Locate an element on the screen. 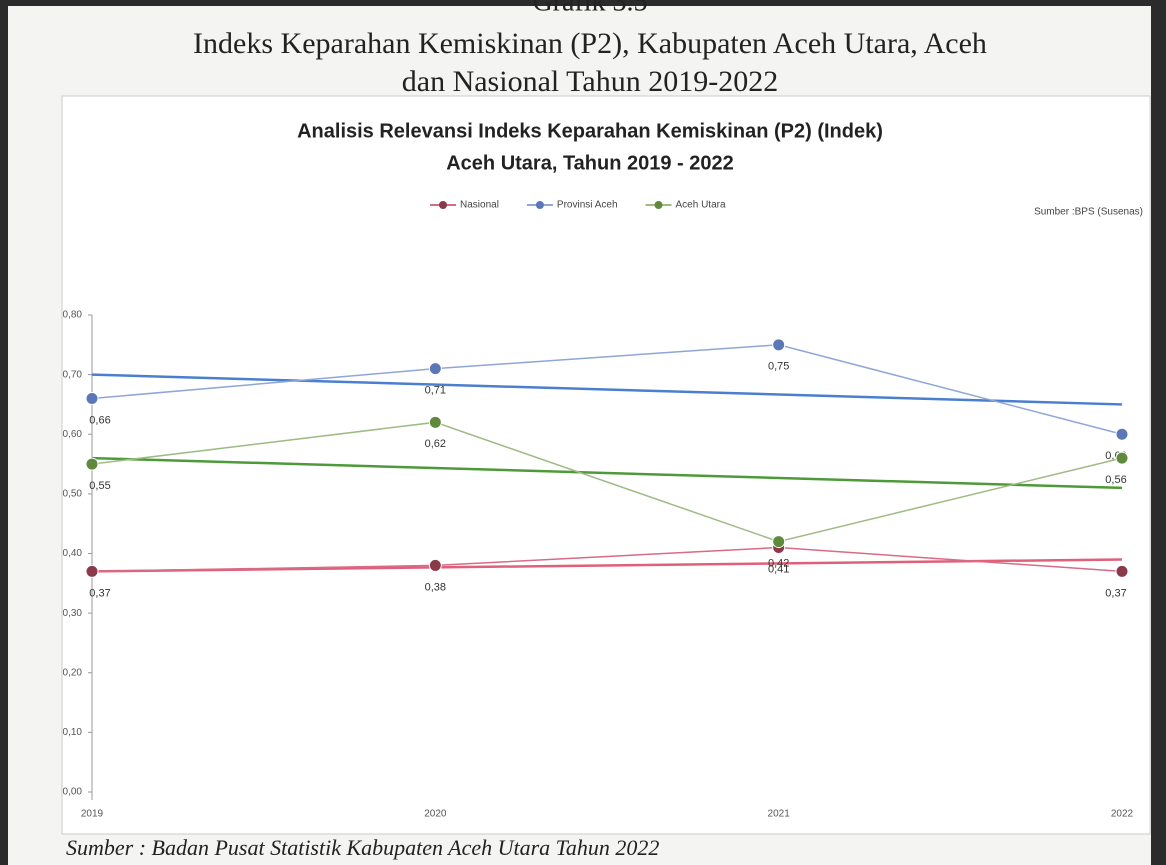 Image resolution: width=1166 pixels, height=865 pixels. x-tick-label: 2020 is located at coordinates (435, 814).